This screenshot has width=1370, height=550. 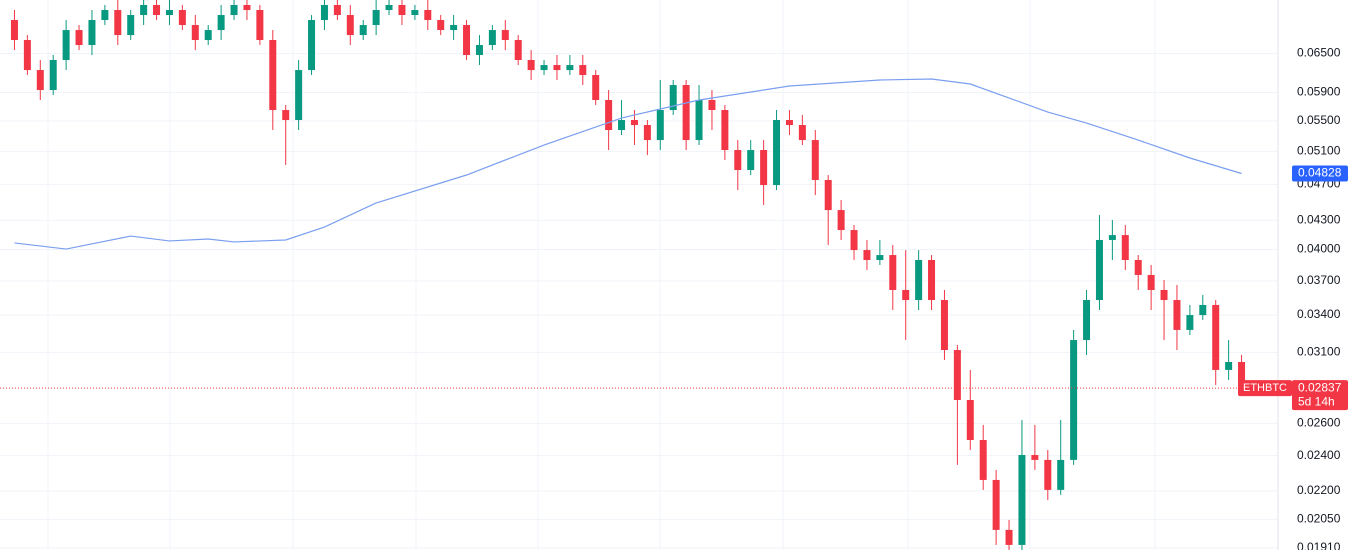 I want to click on y-tick-label: 0.03400, so click(x=1319, y=314).